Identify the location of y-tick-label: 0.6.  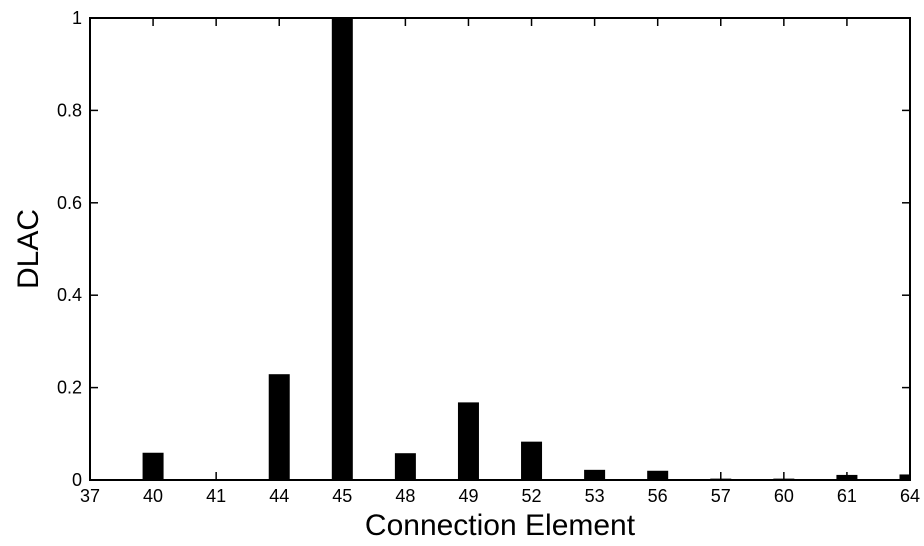
(69, 203).